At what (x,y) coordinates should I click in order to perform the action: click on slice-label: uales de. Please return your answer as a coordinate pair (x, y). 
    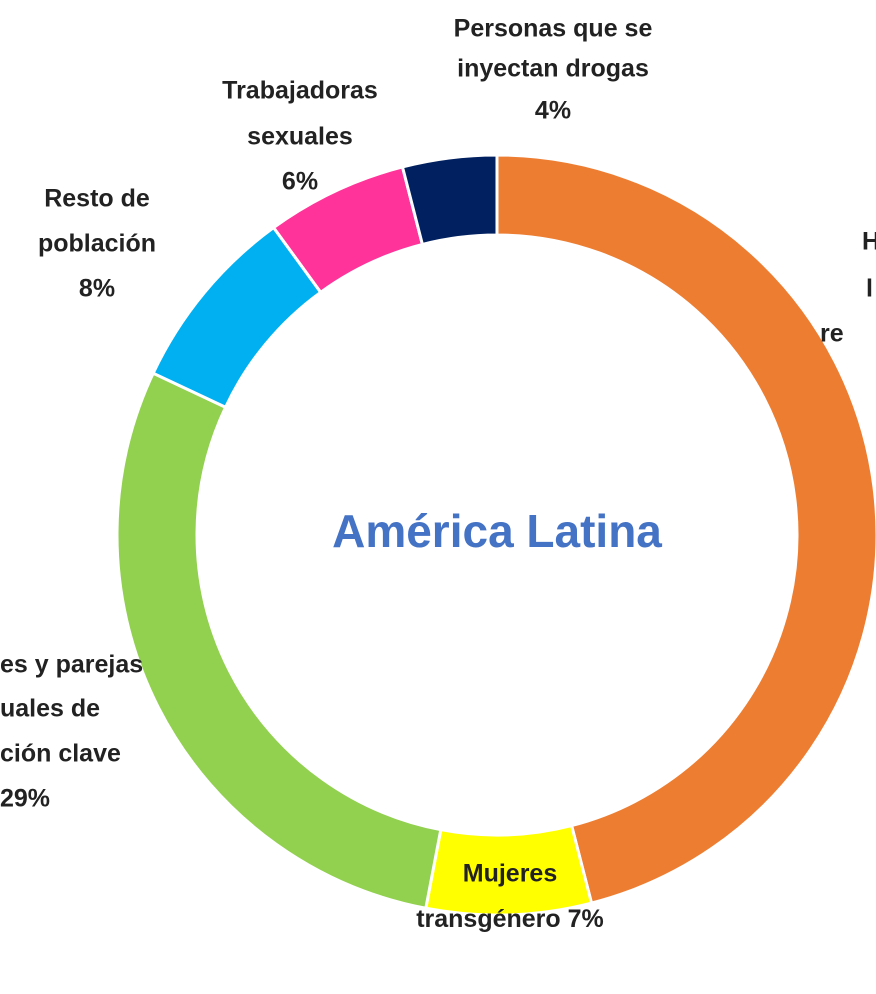
    Looking at the image, I should click on (50, 709).